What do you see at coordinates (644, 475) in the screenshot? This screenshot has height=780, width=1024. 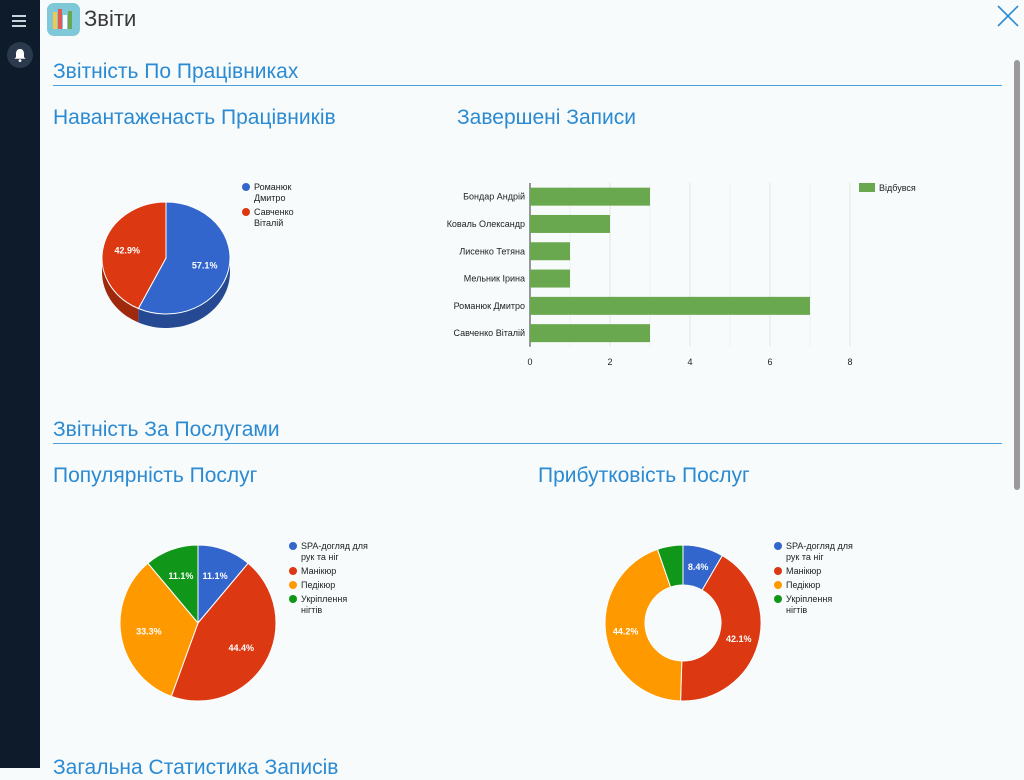 I see `chart-title-profitability: Прибутковість Послуг` at bounding box center [644, 475].